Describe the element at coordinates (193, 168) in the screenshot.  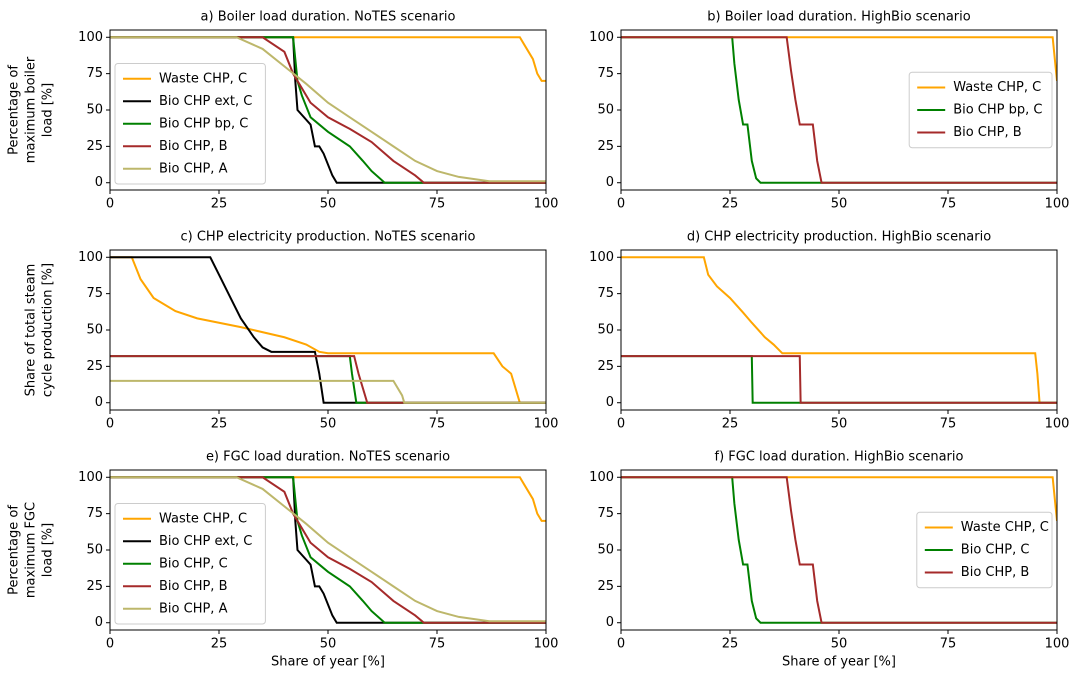
I see `legend-label: Bio CHP, A` at that location.